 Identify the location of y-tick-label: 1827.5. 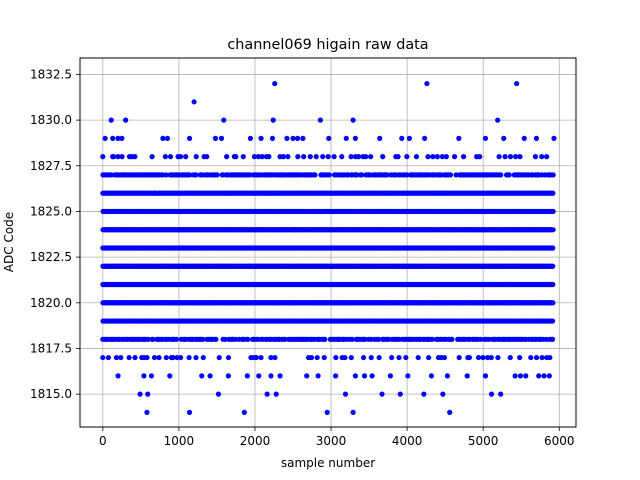
(51, 166).